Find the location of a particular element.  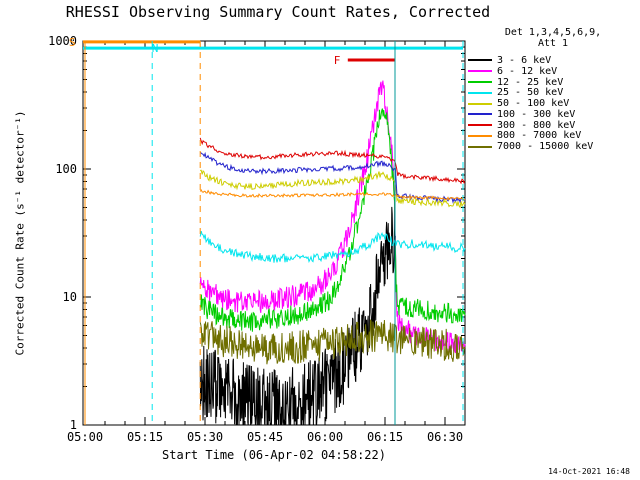

legend-entry: 6 - 12 keV is located at coordinates (553, 71).